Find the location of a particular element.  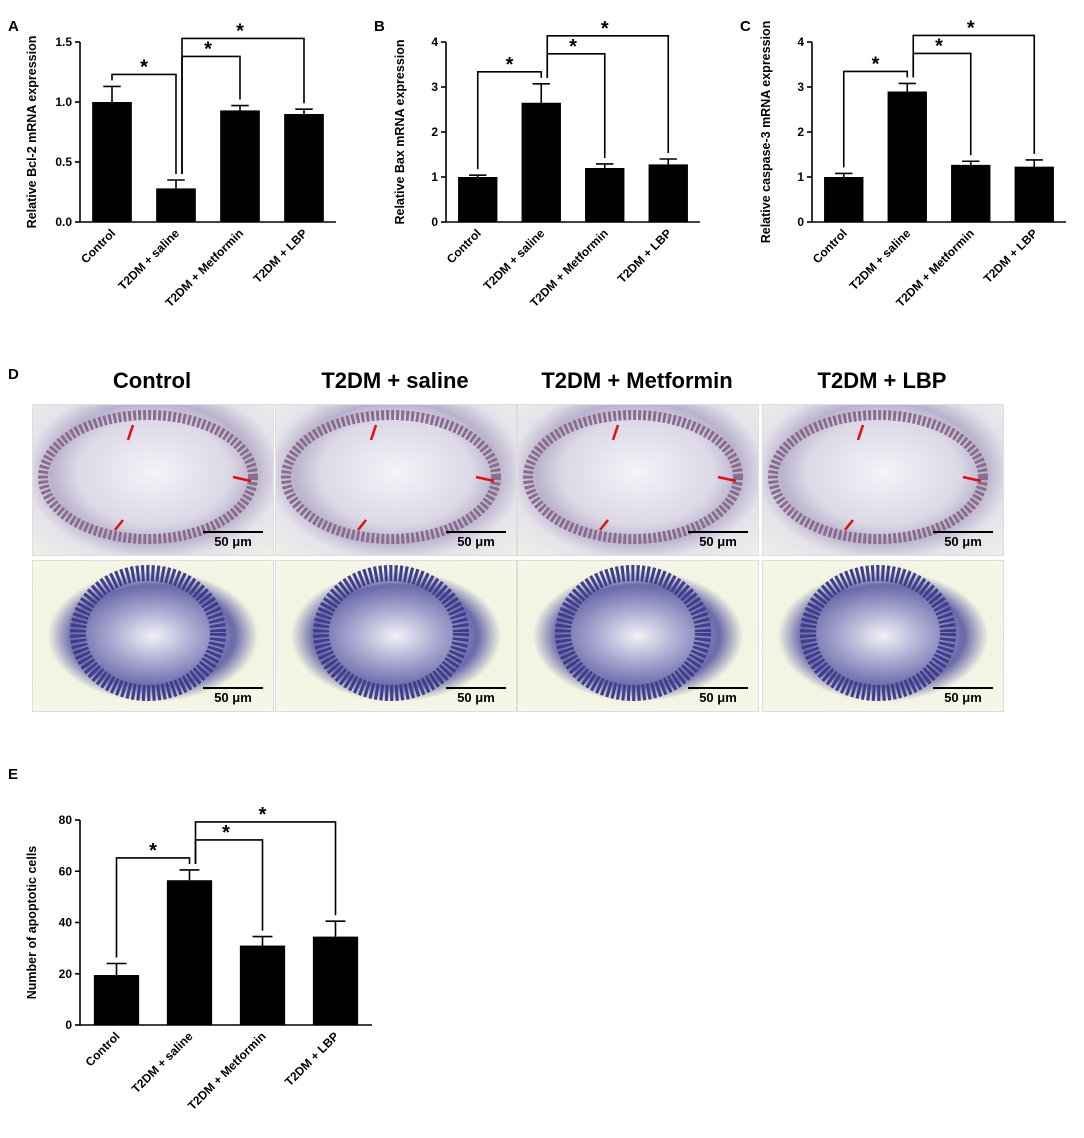

y-tick-label: 0.0 is located at coordinates (63, 222).